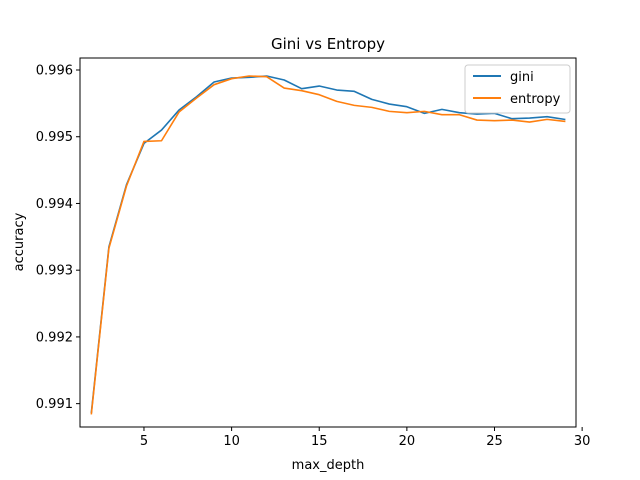  I want to click on legend: gini entropy, so click(517, 89).